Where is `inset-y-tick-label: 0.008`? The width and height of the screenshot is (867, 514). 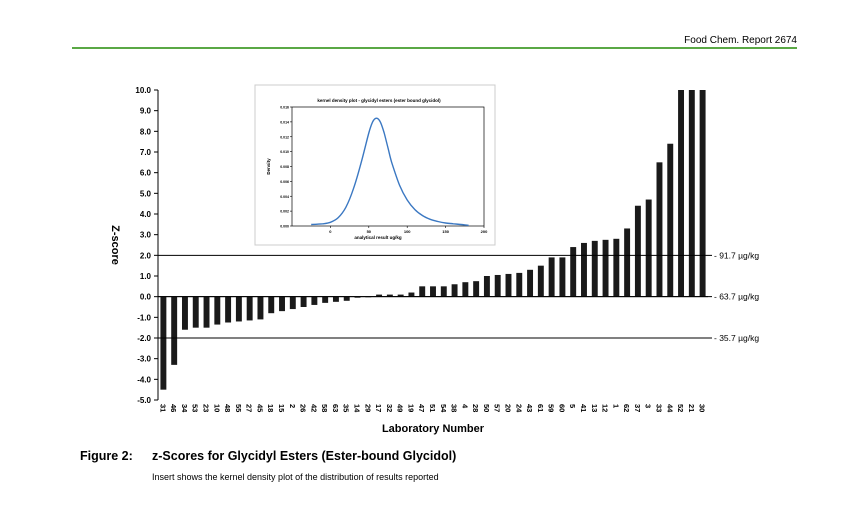
inset-y-tick-label: 0.008 is located at coordinates (284, 167).